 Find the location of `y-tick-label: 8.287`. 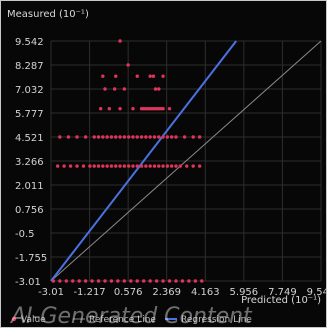

y-tick-label: 8.287 is located at coordinates (29, 66).